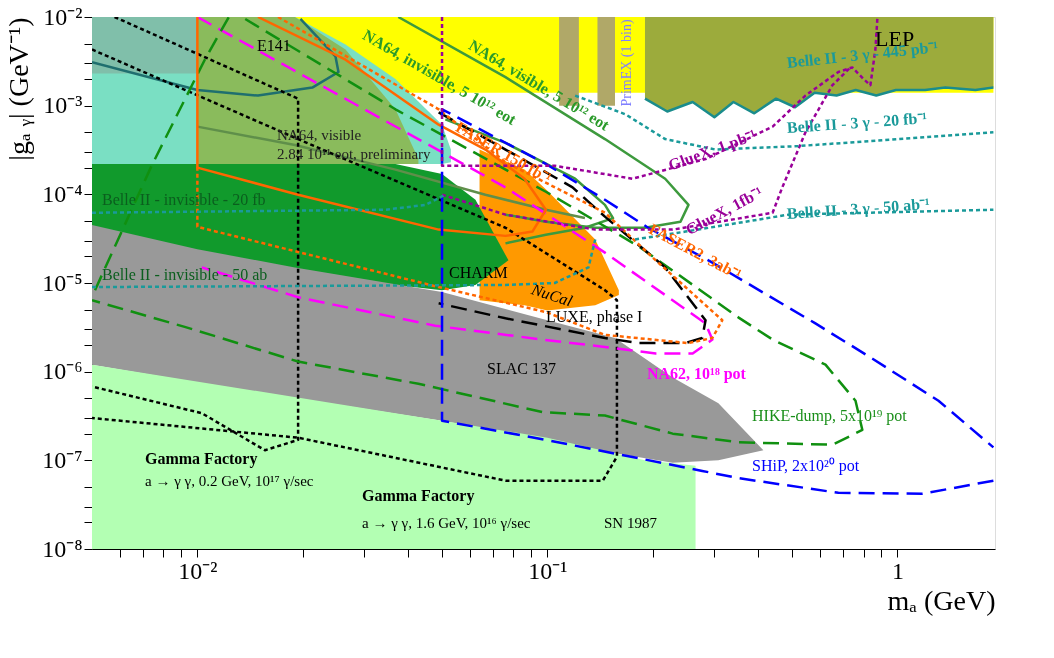 The width and height of the screenshot is (1054, 658). Describe the element at coordinates (62, 282) in the screenshot. I see `y-tick-label: 10⁻⁵` at that location.